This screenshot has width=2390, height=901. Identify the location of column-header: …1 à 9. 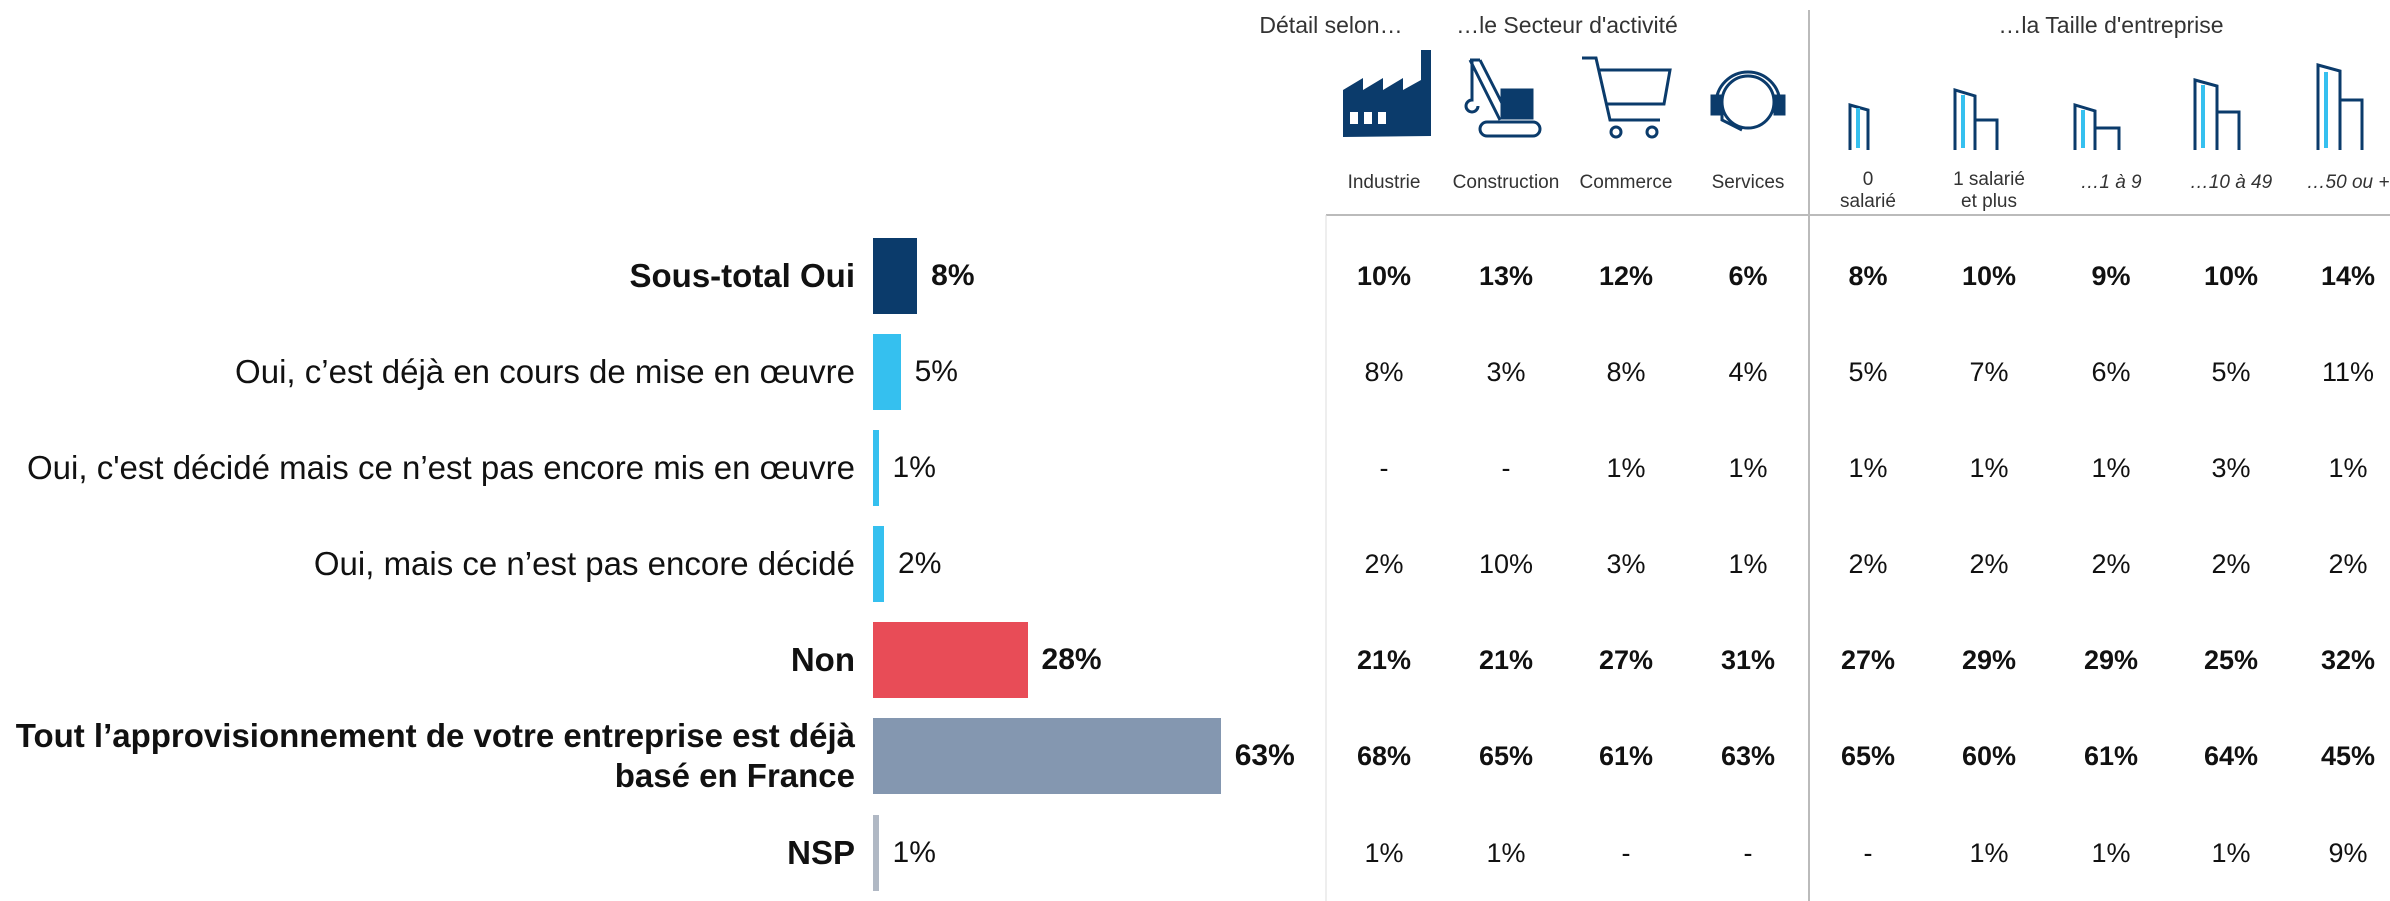
(2111, 182).